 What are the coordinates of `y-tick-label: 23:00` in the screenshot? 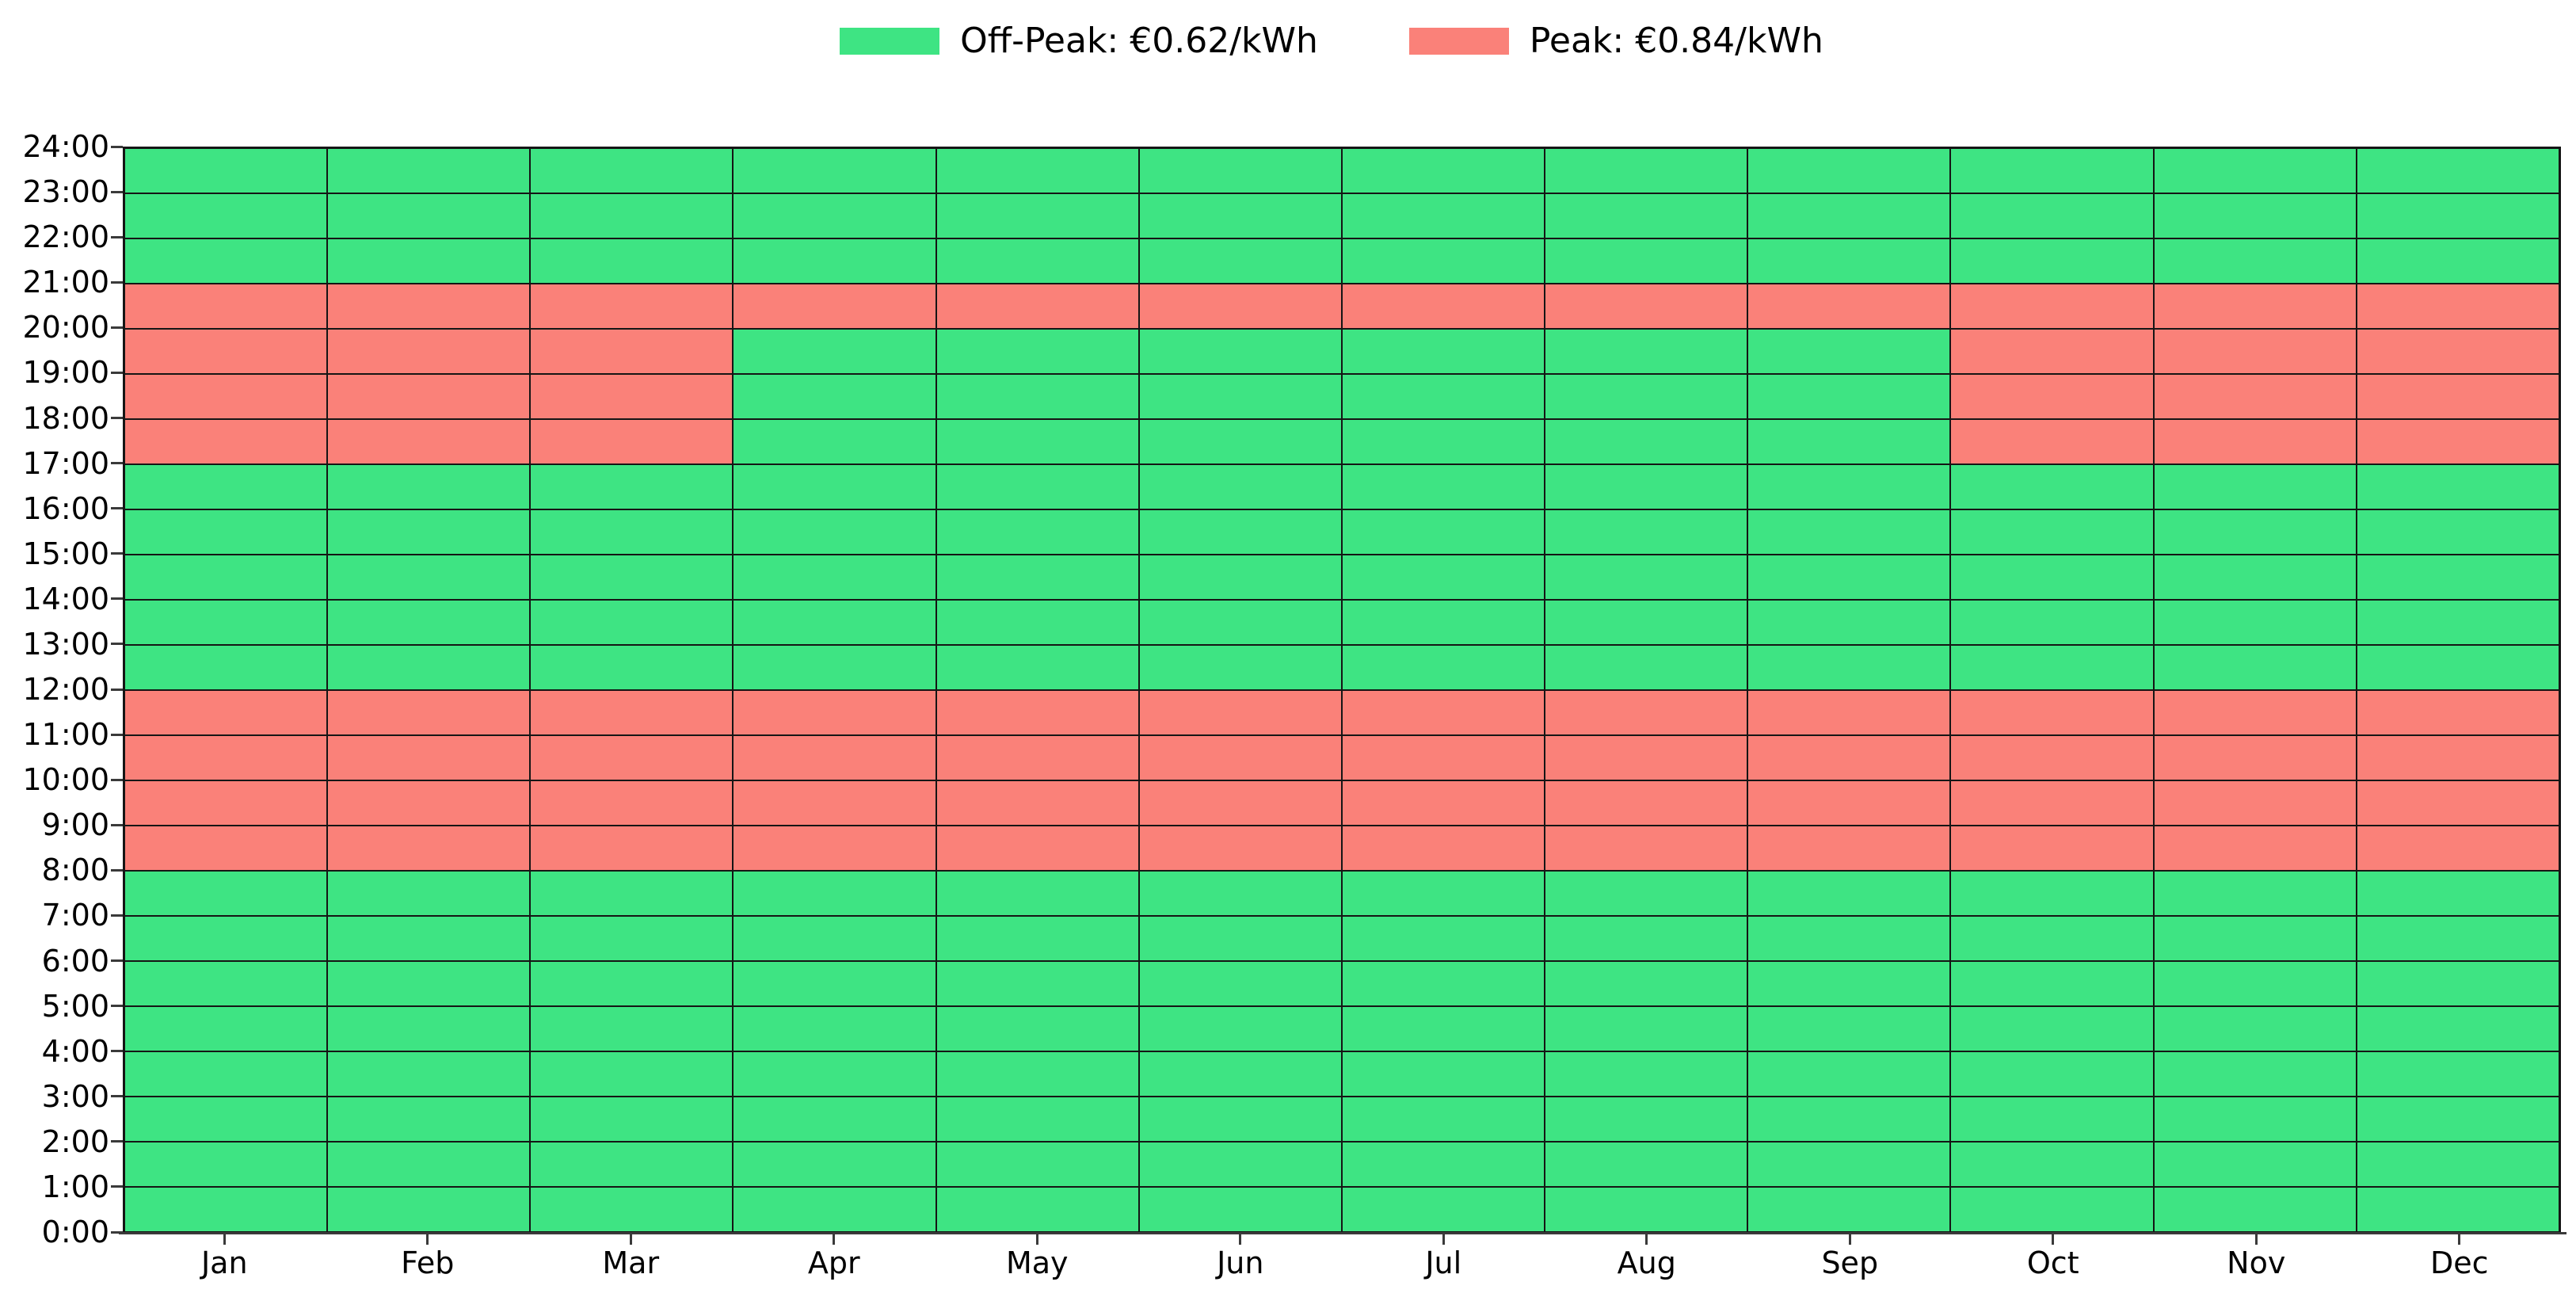 It's located at (66, 192).